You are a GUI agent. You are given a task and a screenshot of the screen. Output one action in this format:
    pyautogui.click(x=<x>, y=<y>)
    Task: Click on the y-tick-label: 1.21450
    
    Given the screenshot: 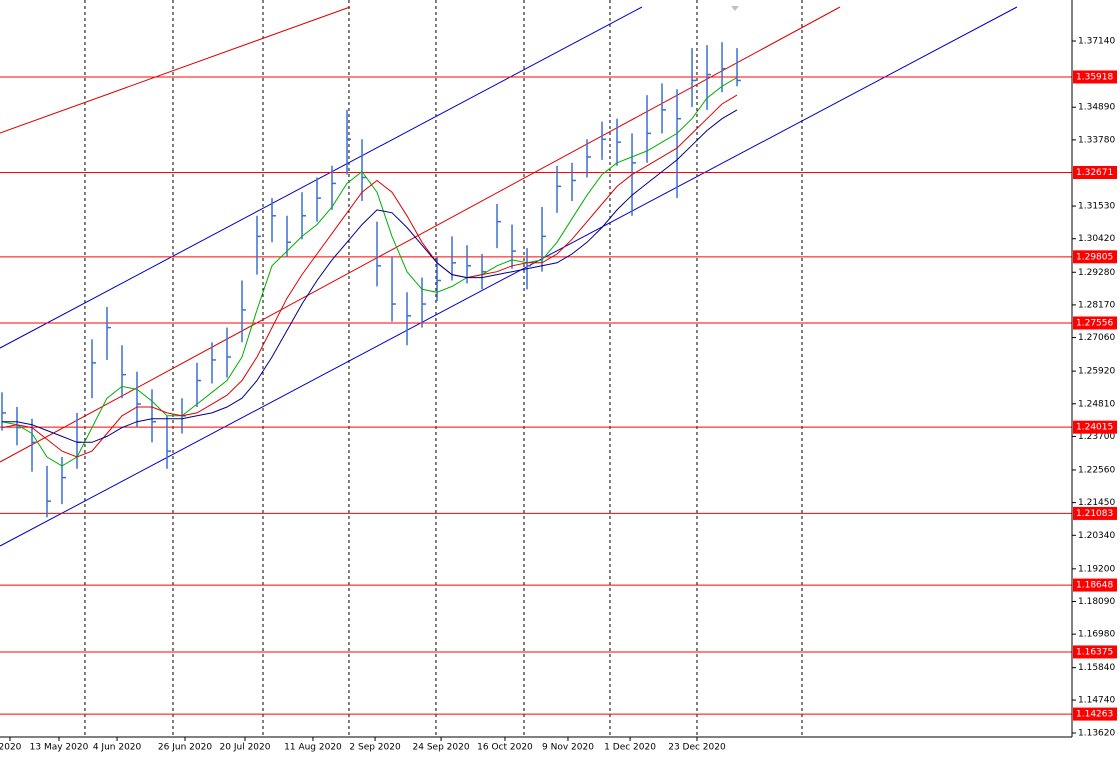 What is the action you would take?
    pyautogui.click(x=1096, y=503)
    